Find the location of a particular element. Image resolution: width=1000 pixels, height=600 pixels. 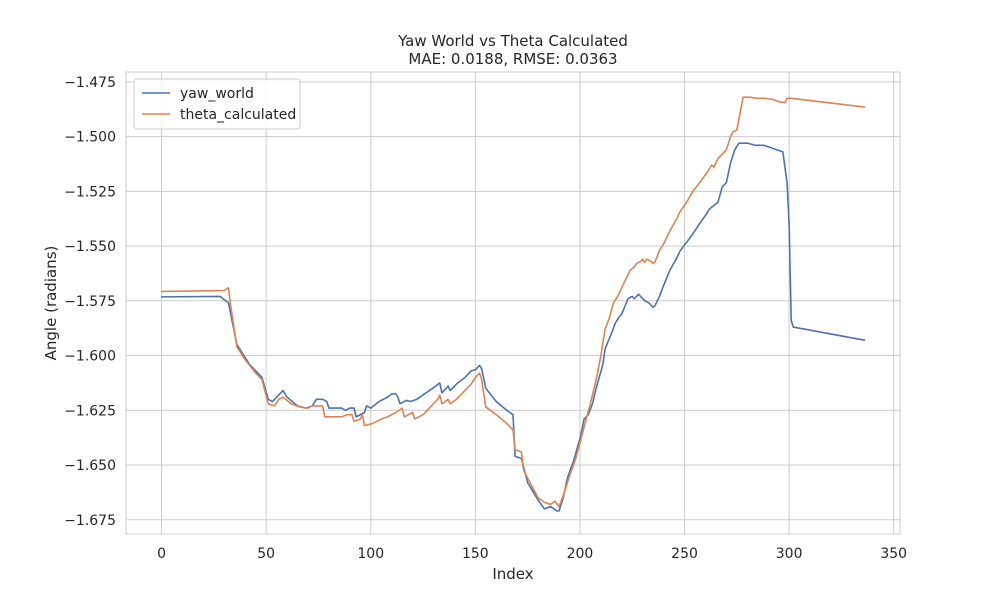

legend-label-theta-calculated: theta_calculated is located at coordinates (238, 115).